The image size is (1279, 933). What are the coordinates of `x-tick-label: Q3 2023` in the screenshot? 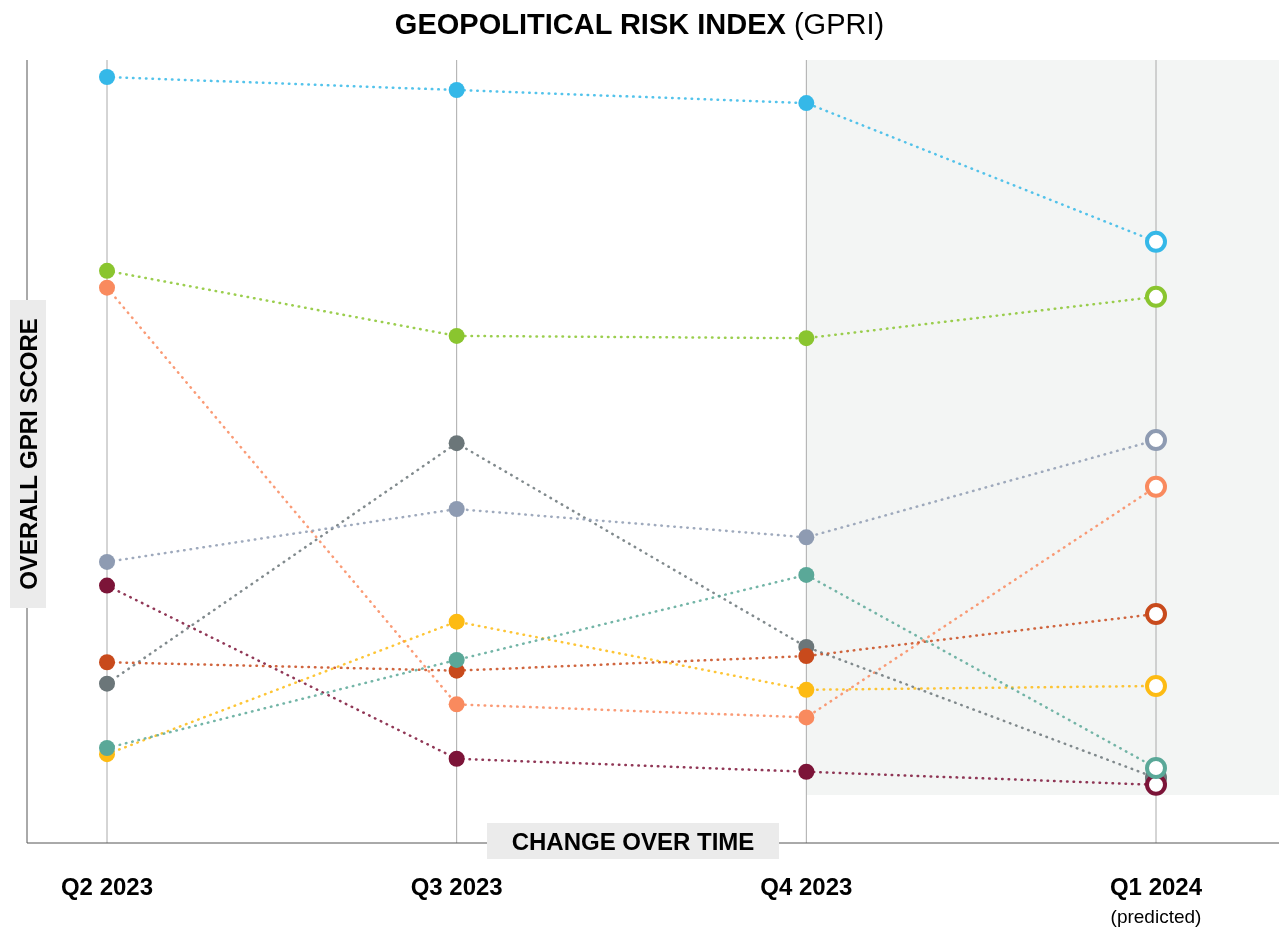 It's located at (456, 886).